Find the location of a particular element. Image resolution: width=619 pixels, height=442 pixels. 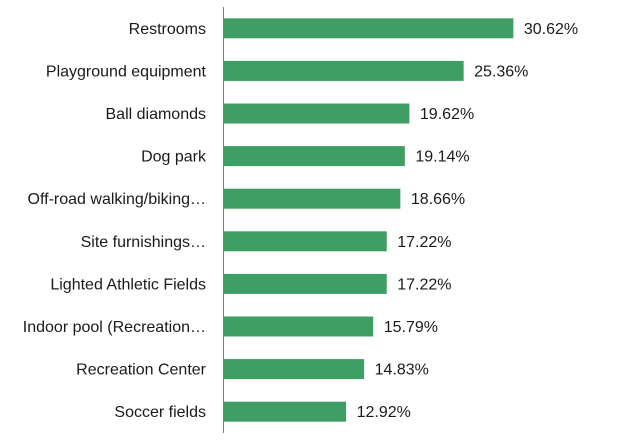

data-label: 19.14% is located at coordinates (442, 157).